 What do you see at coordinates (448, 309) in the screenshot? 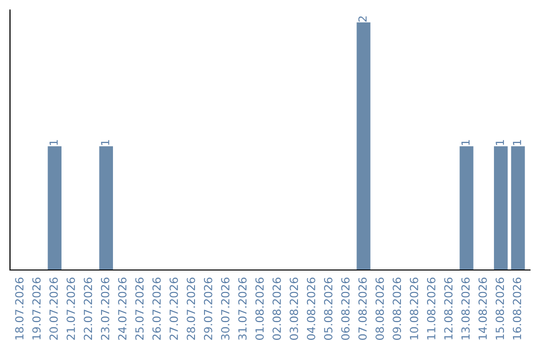
I see `x-tick-label: 12.08.2026` at bounding box center [448, 309].